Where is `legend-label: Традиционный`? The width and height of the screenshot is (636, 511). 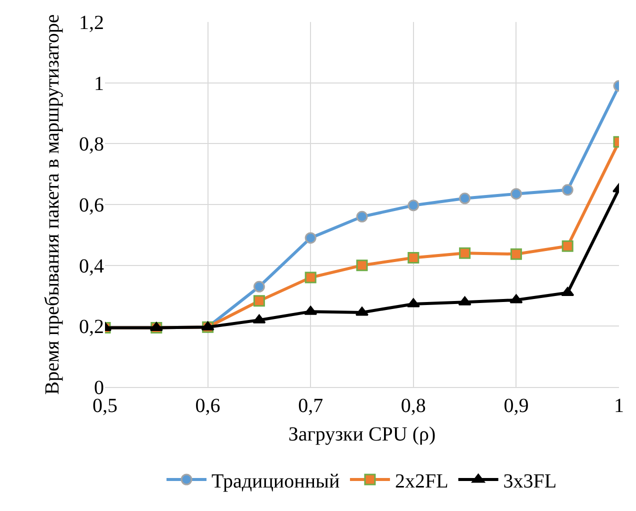 legend-label: Традиционный is located at coordinates (276, 481).